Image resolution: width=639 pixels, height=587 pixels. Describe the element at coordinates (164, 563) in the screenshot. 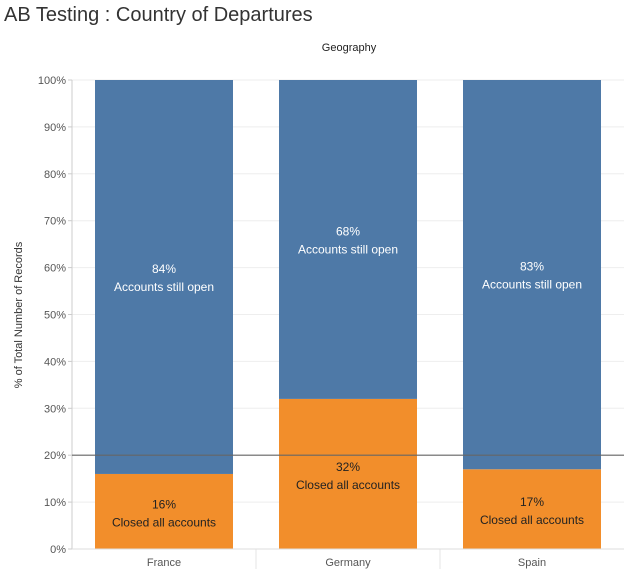

I see `x-category-label: France` at that location.